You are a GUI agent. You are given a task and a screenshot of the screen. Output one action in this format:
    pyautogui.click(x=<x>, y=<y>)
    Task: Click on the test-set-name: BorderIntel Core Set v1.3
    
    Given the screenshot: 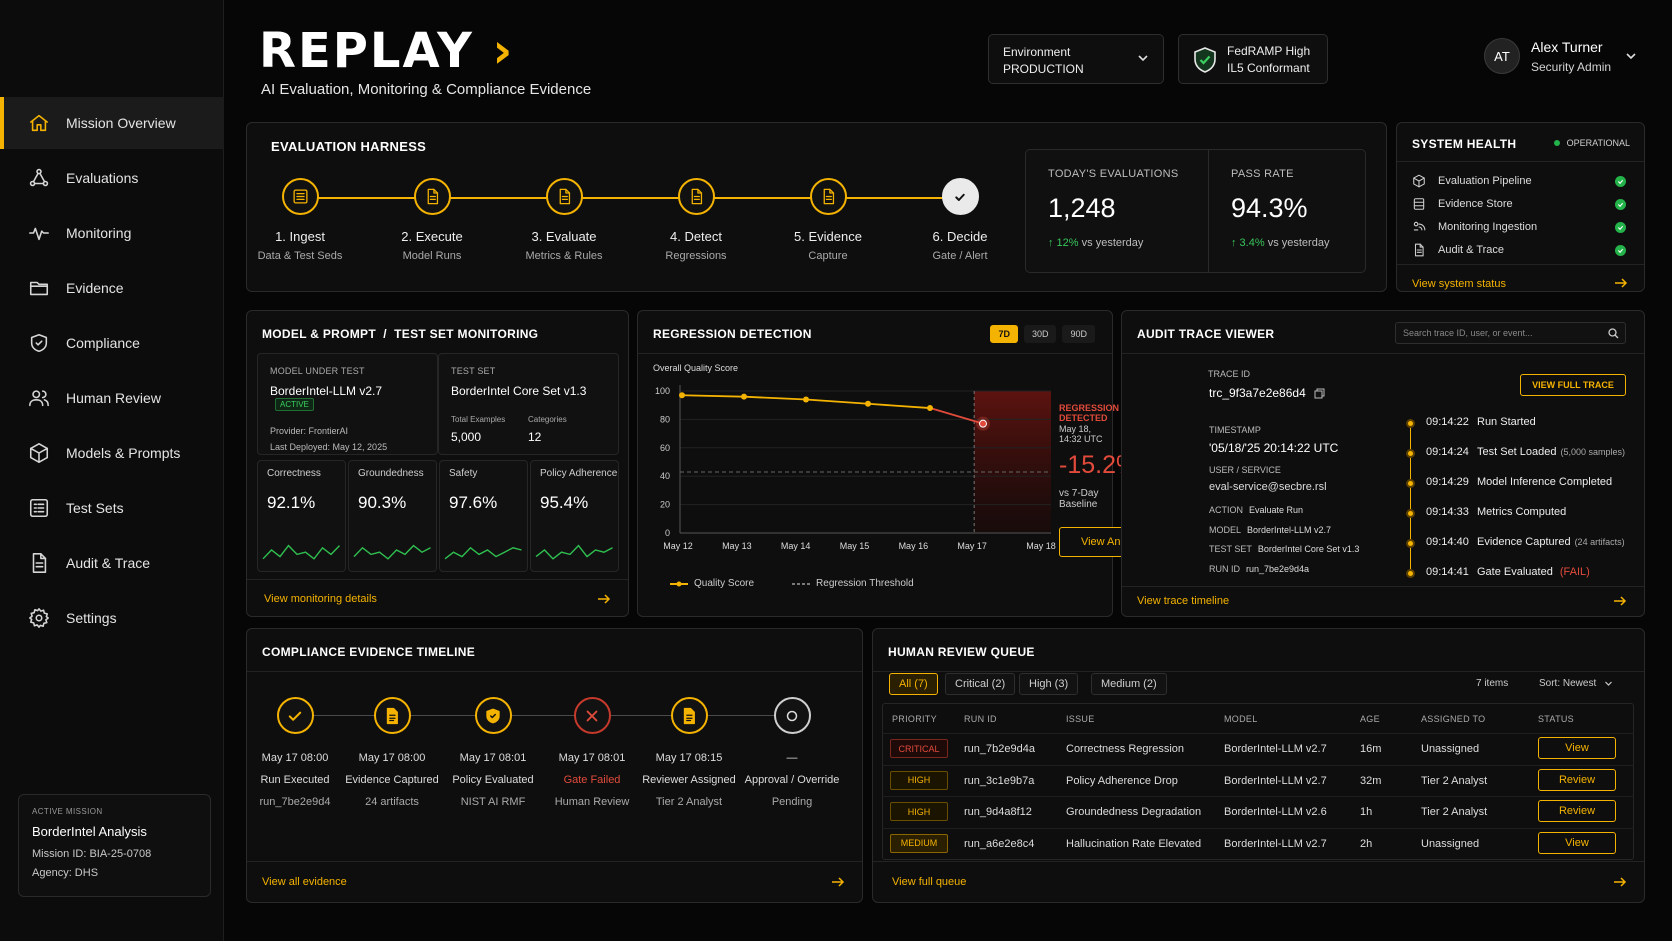 What is the action you would take?
    pyautogui.click(x=519, y=391)
    